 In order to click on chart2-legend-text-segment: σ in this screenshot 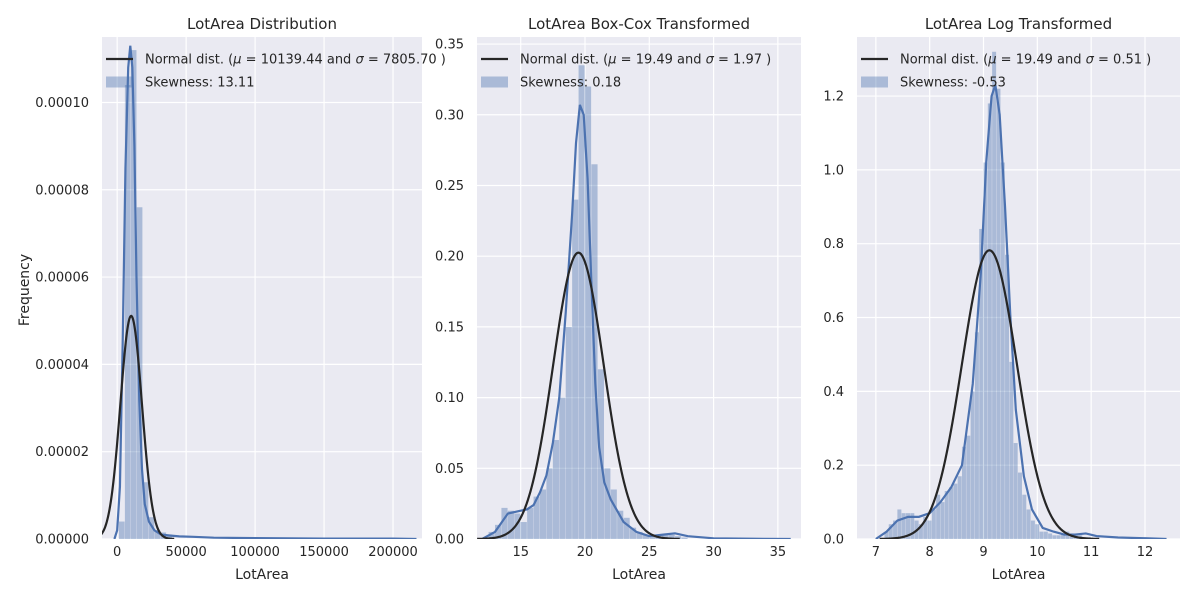, I will do `click(710, 60)`.